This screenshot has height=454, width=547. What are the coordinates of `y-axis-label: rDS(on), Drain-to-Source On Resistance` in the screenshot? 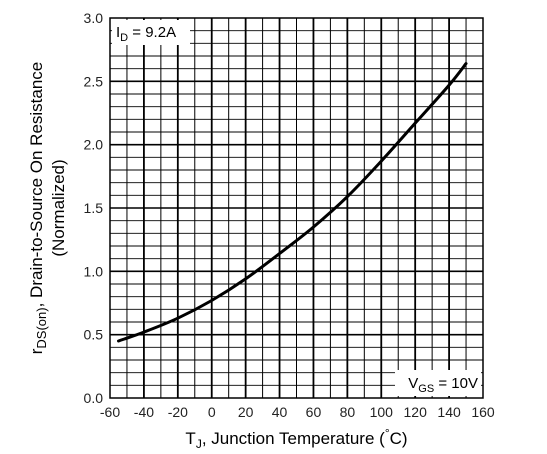 It's located at (38, 208).